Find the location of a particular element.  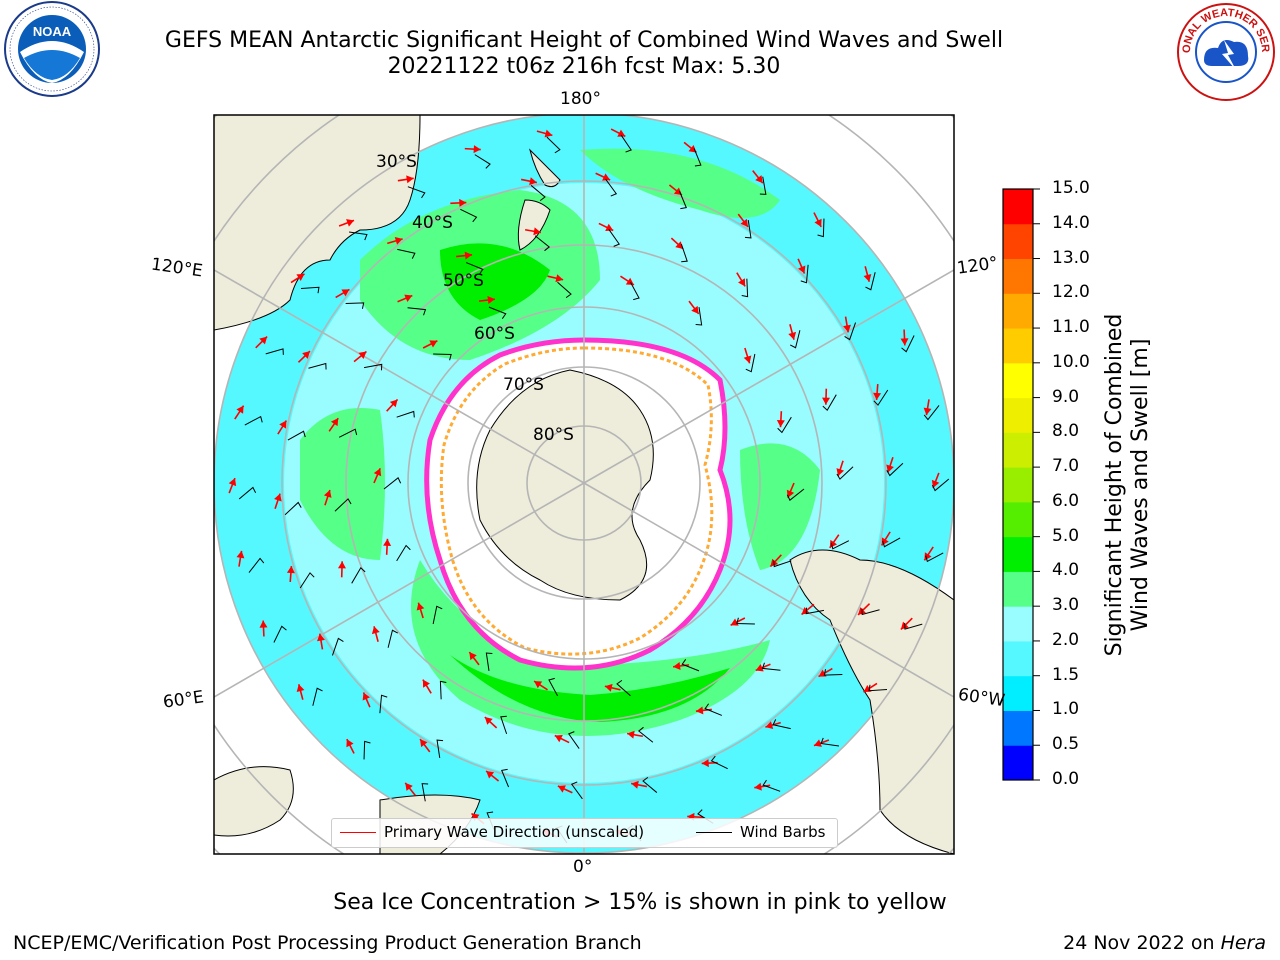

lat-label-30s: 30°S is located at coordinates (396, 162).